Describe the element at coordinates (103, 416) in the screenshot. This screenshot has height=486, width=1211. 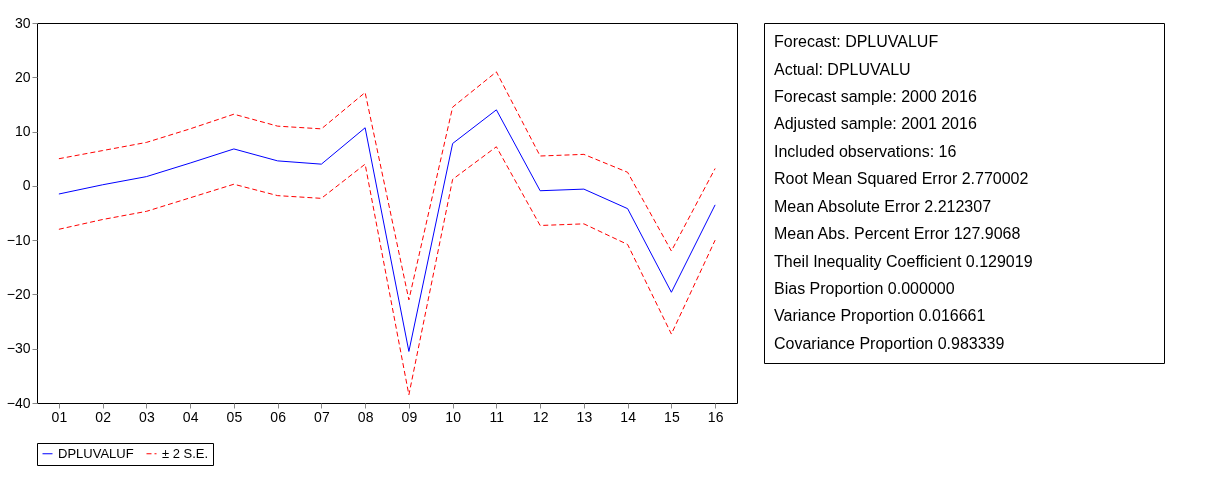
I see `x-tick-label: 02` at that location.